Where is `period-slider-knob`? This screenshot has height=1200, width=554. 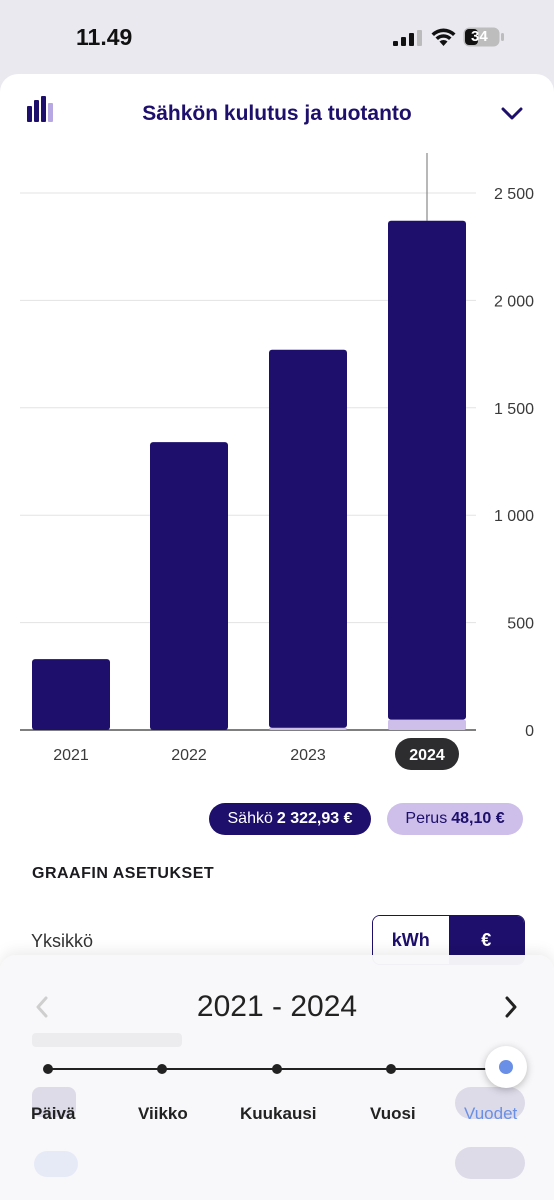 period-slider-knob is located at coordinates (506, 1067).